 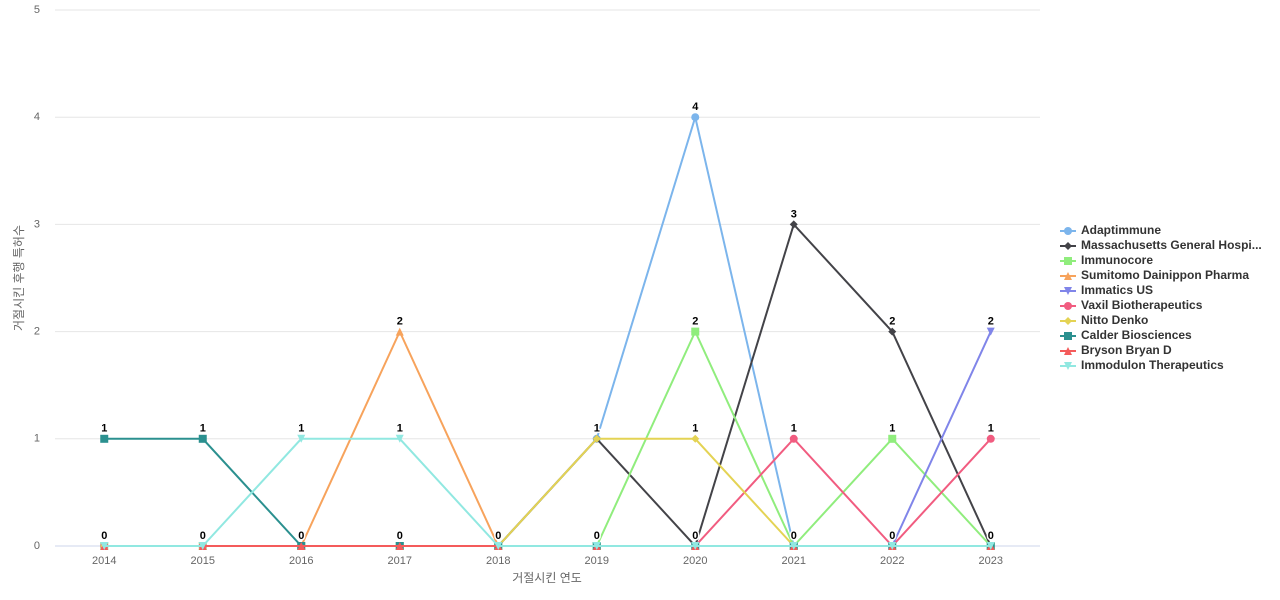 What do you see at coordinates (498, 561) in the screenshot?
I see `x-tick-label: 2018` at bounding box center [498, 561].